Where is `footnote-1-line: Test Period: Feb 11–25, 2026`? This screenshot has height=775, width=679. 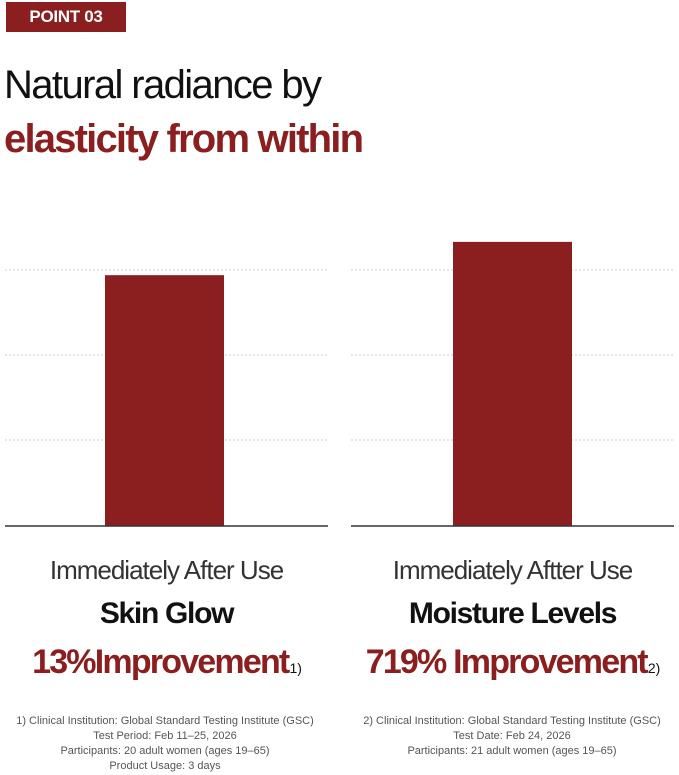
footnote-1-line: Test Period: Feb 11–25, 2026 is located at coordinates (165, 736).